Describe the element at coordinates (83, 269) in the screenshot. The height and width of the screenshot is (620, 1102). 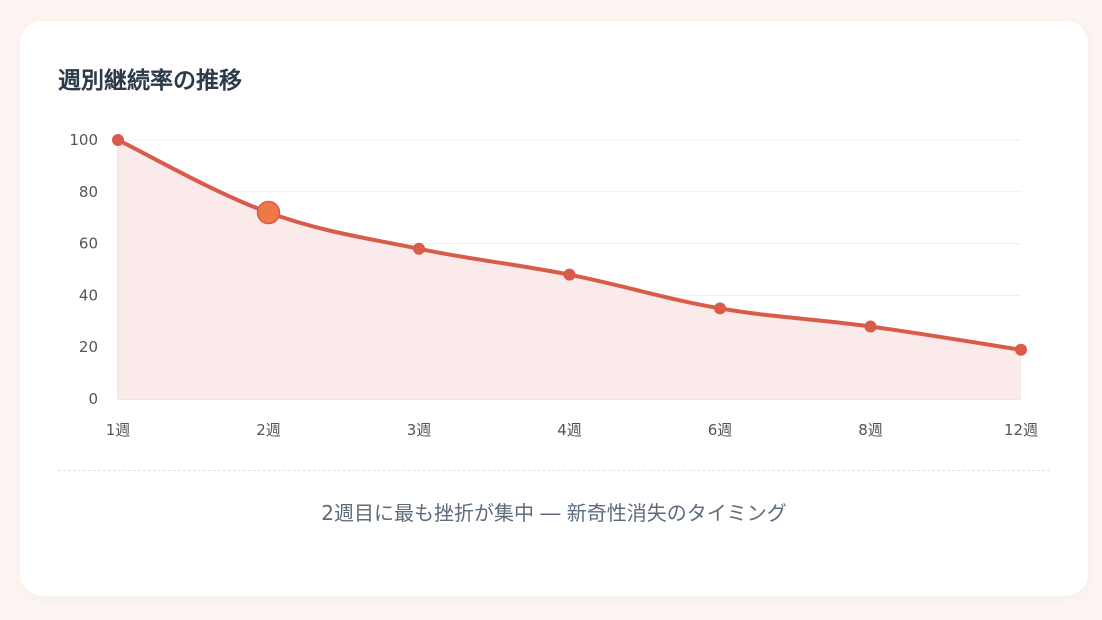
I see `y-axis-tick-labels: 0 20 40 60 80 100` at that location.